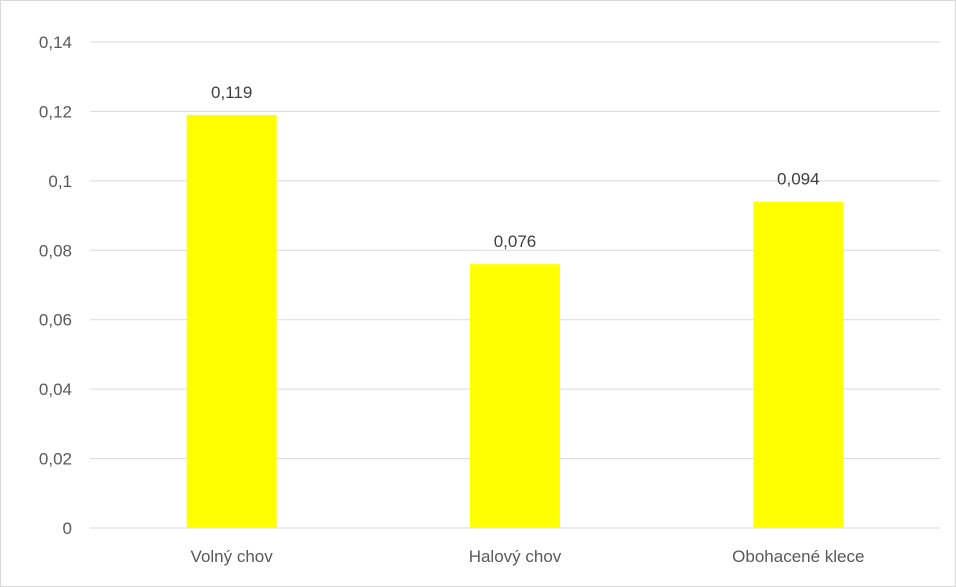  I want to click on y-tick-label: 0,06, so click(55, 320).